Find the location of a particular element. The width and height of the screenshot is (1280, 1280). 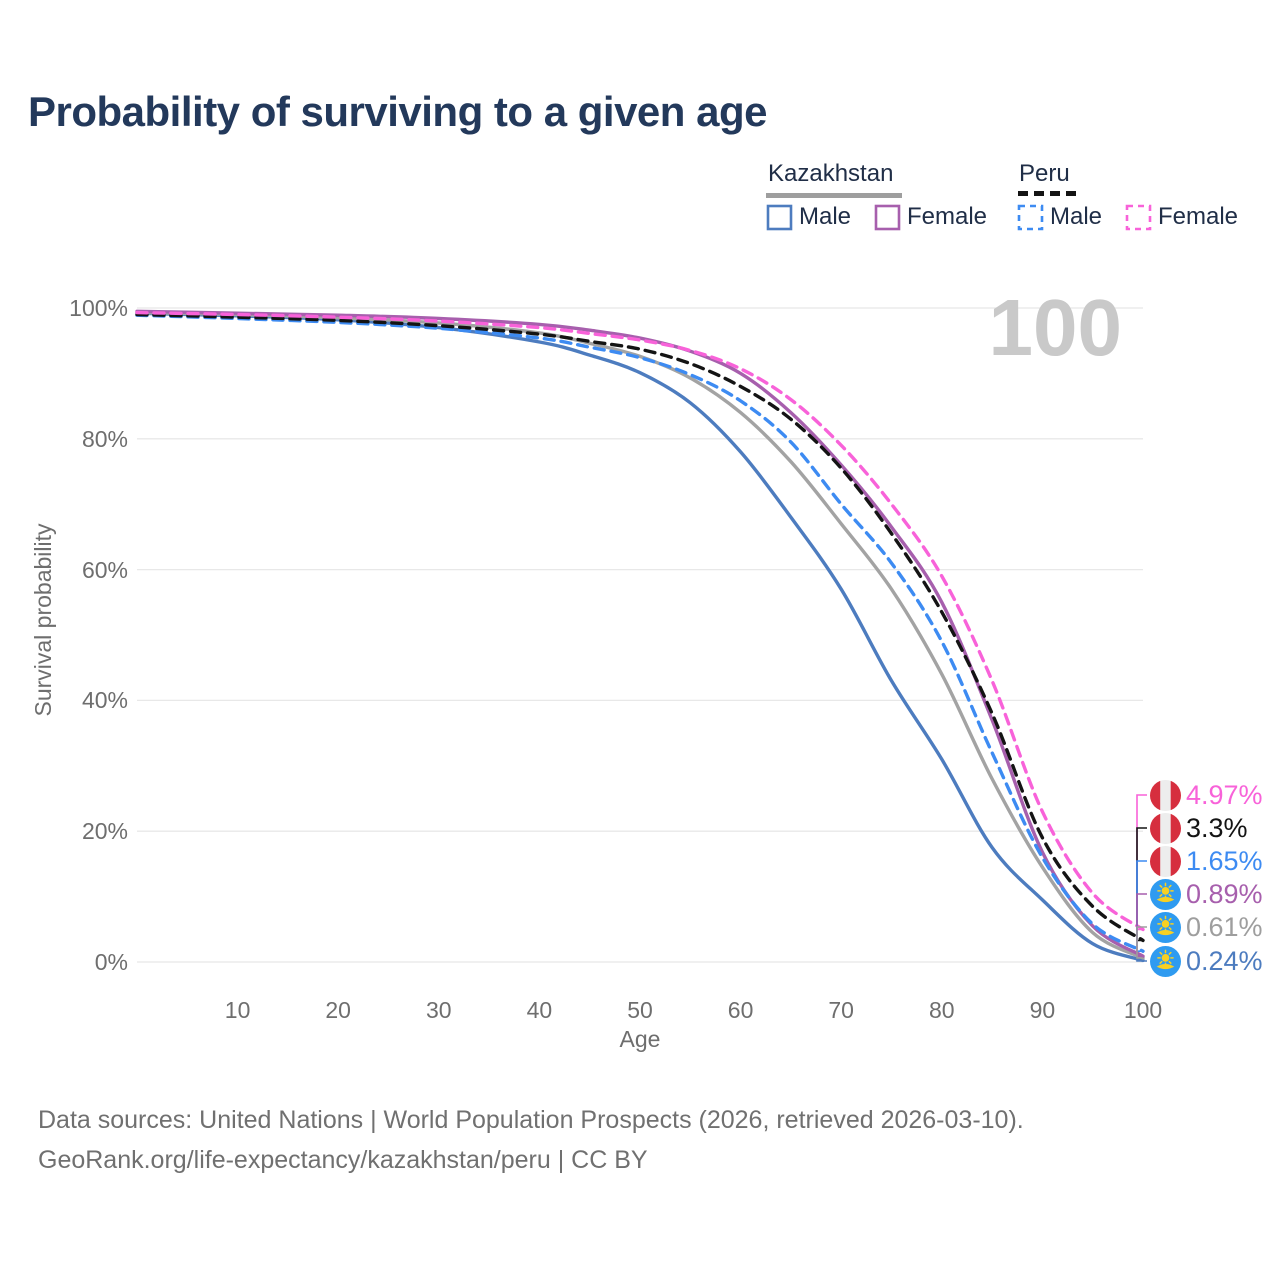

end-label-row: 0.89% is located at coordinates (1206, 894).